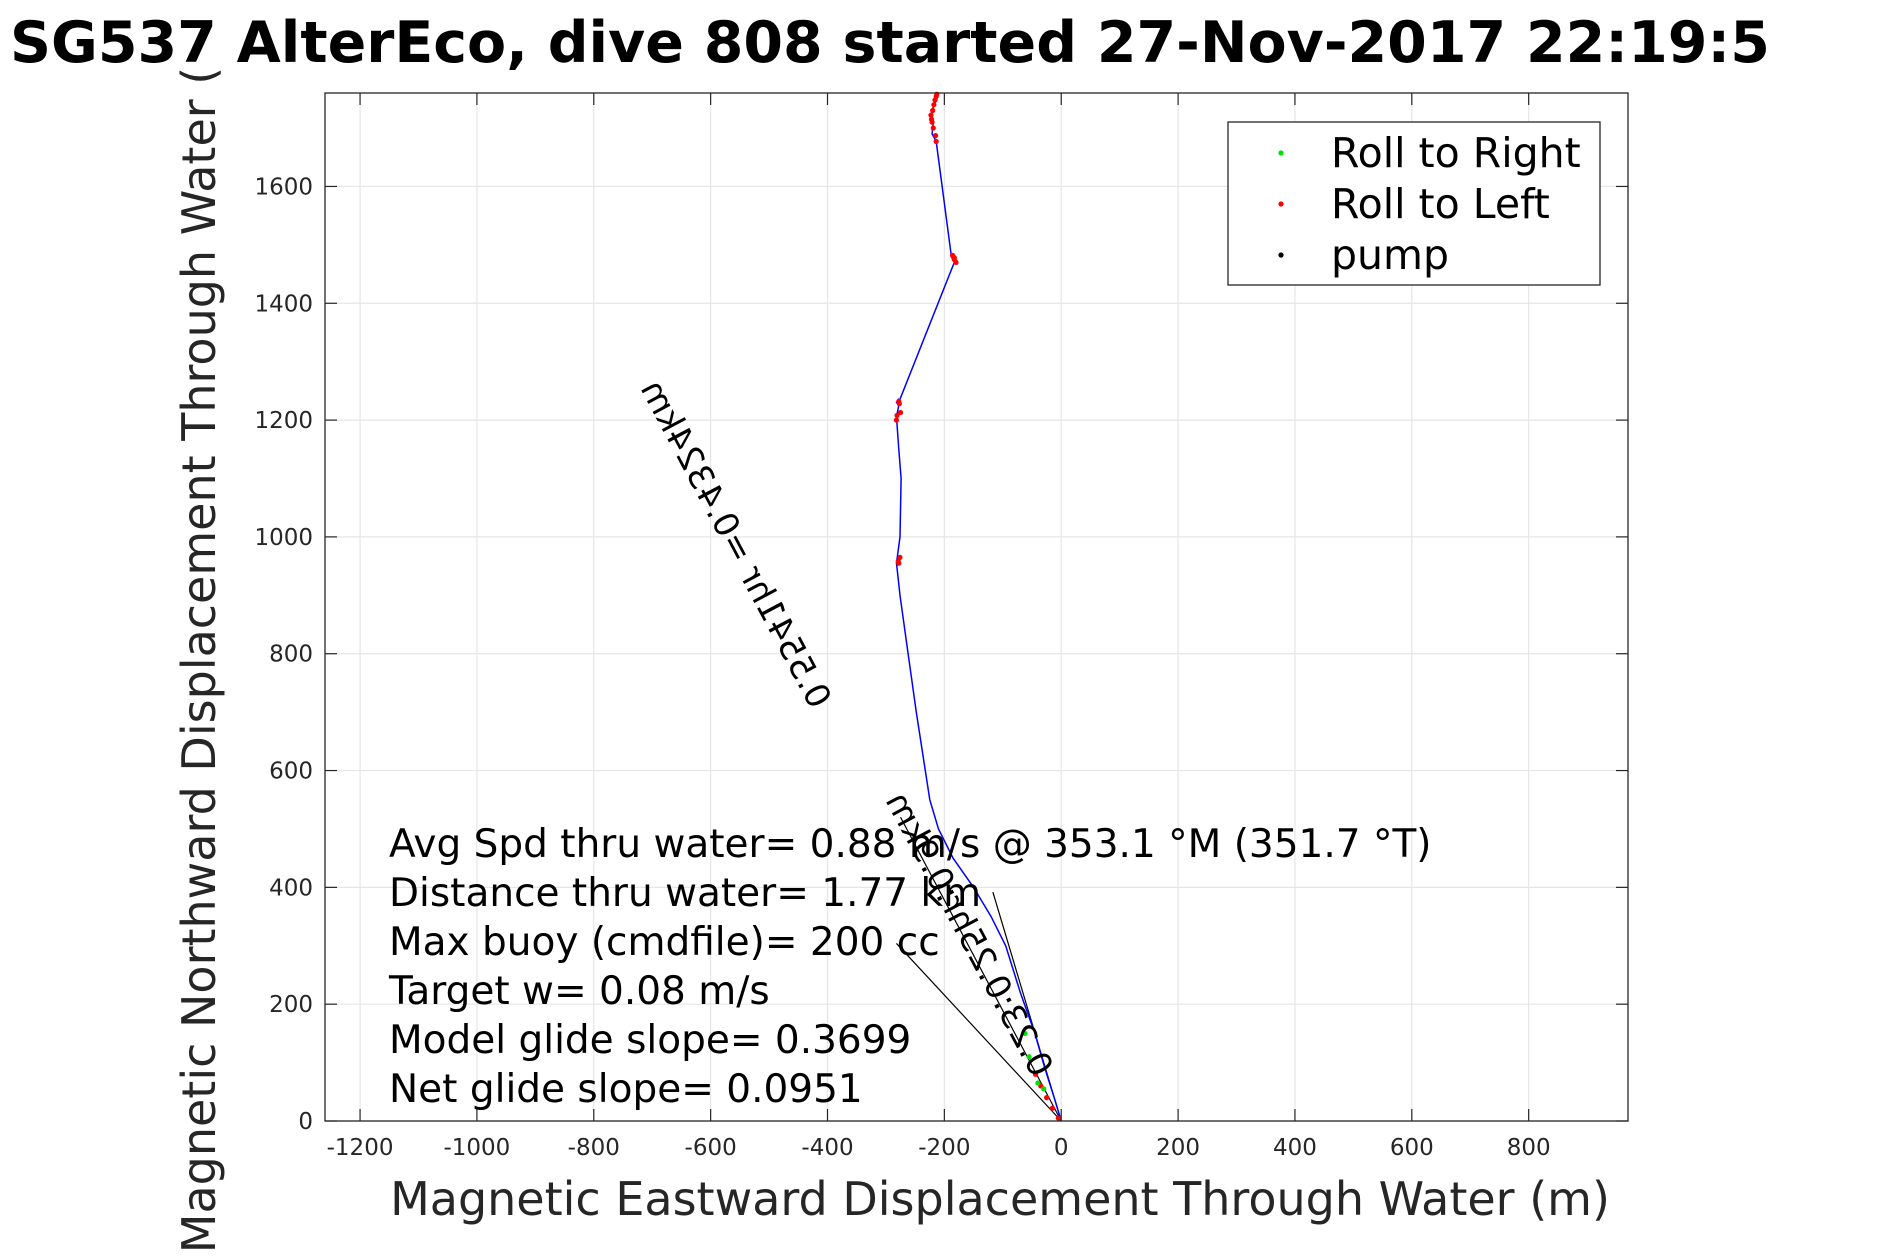  I want to click on y-tick-label: 600, so click(291, 772).